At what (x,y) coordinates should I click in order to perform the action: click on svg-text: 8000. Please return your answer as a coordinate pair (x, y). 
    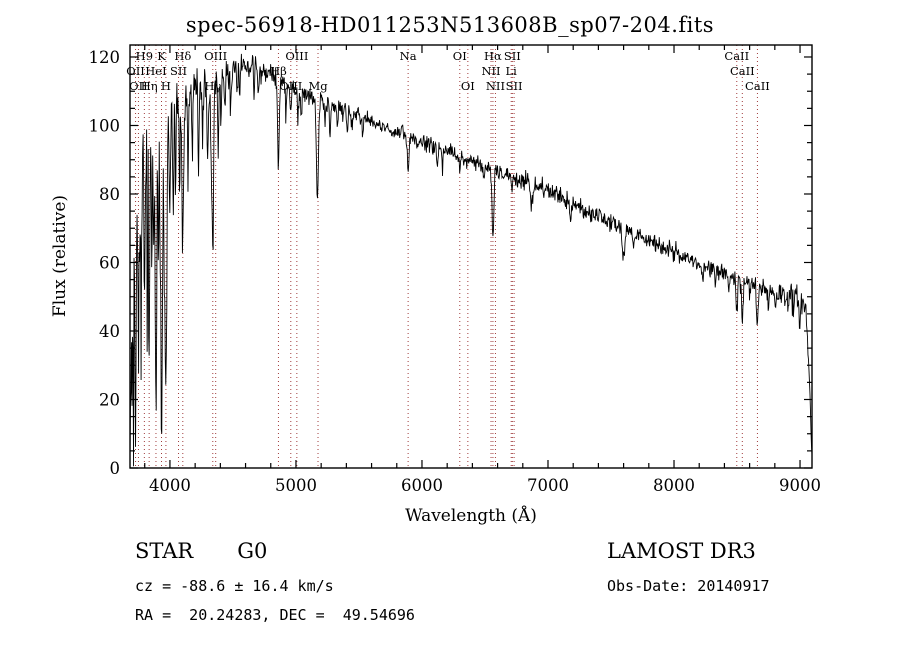
    Looking at the image, I should click on (674, 485).